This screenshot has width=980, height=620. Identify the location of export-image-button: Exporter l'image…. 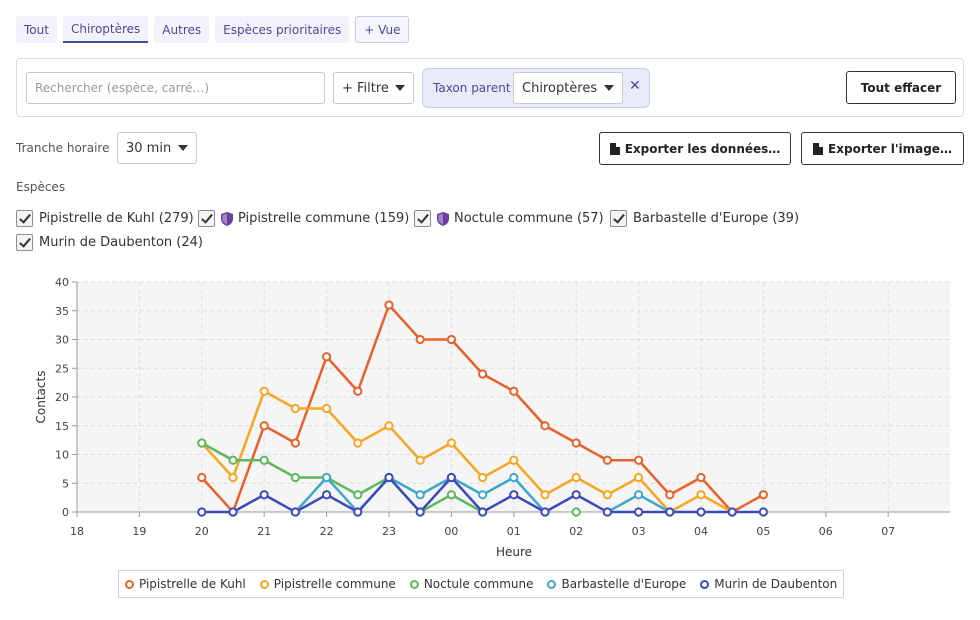
(882, 148).